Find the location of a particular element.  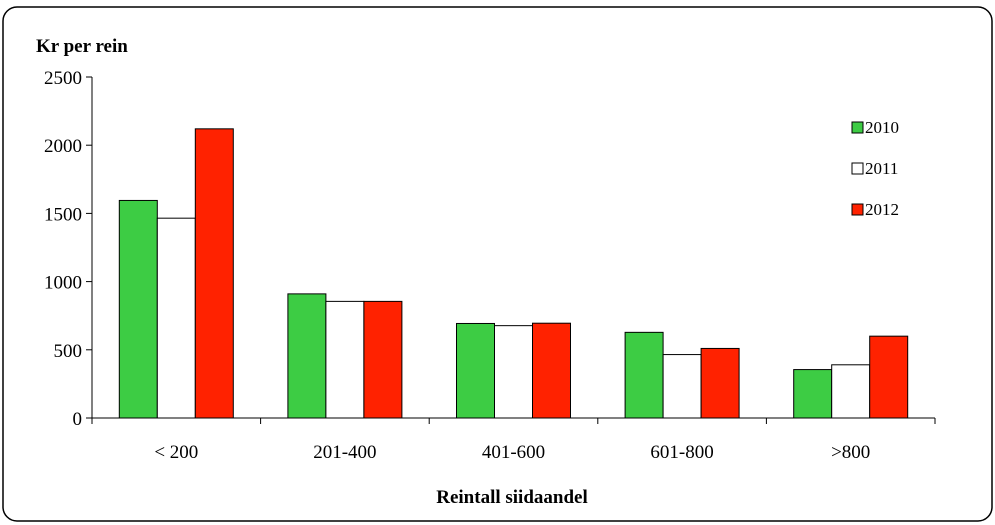

legend-label-2010: 2010 is located at coordinates (882, 127).